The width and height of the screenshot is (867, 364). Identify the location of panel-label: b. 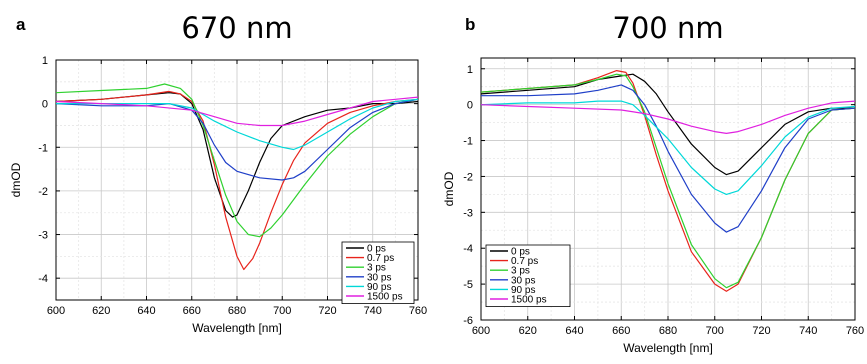
(470, 24).